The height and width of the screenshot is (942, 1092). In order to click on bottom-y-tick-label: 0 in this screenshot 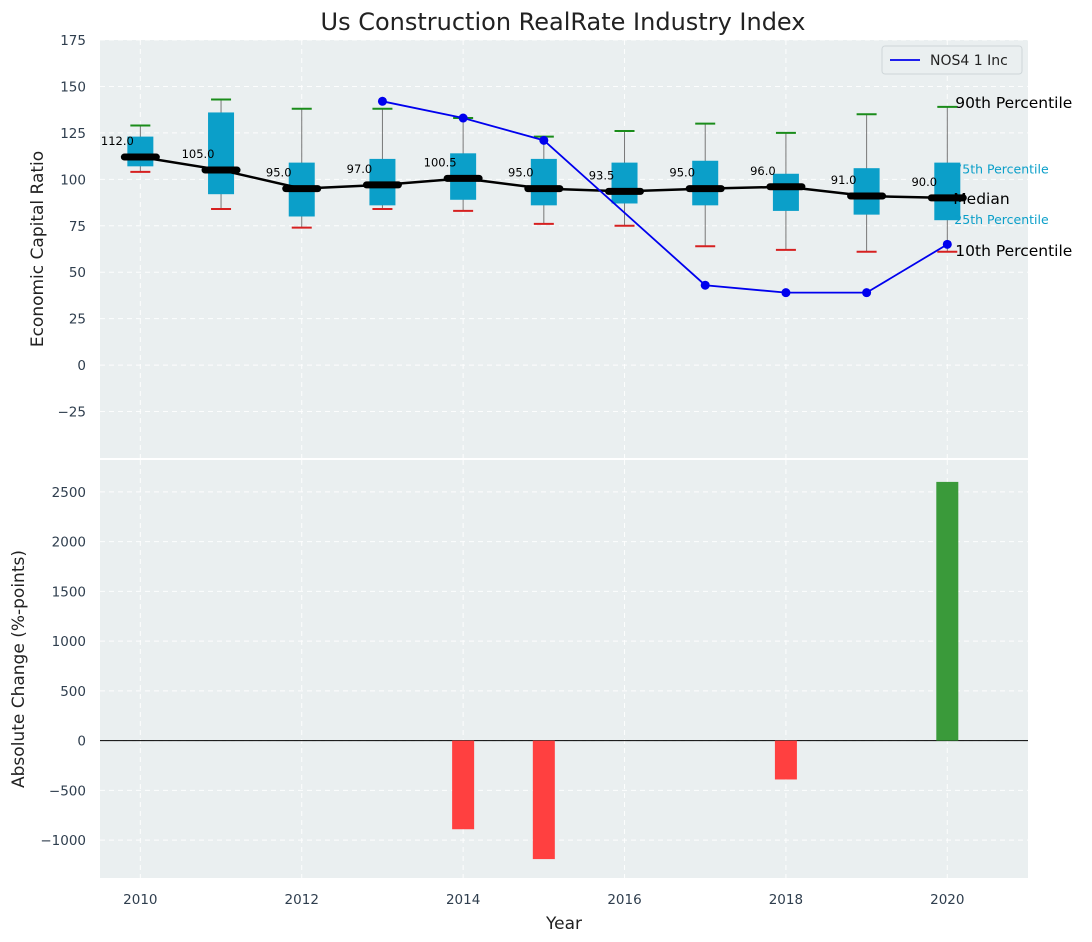, I will do `click(81, 742)`.